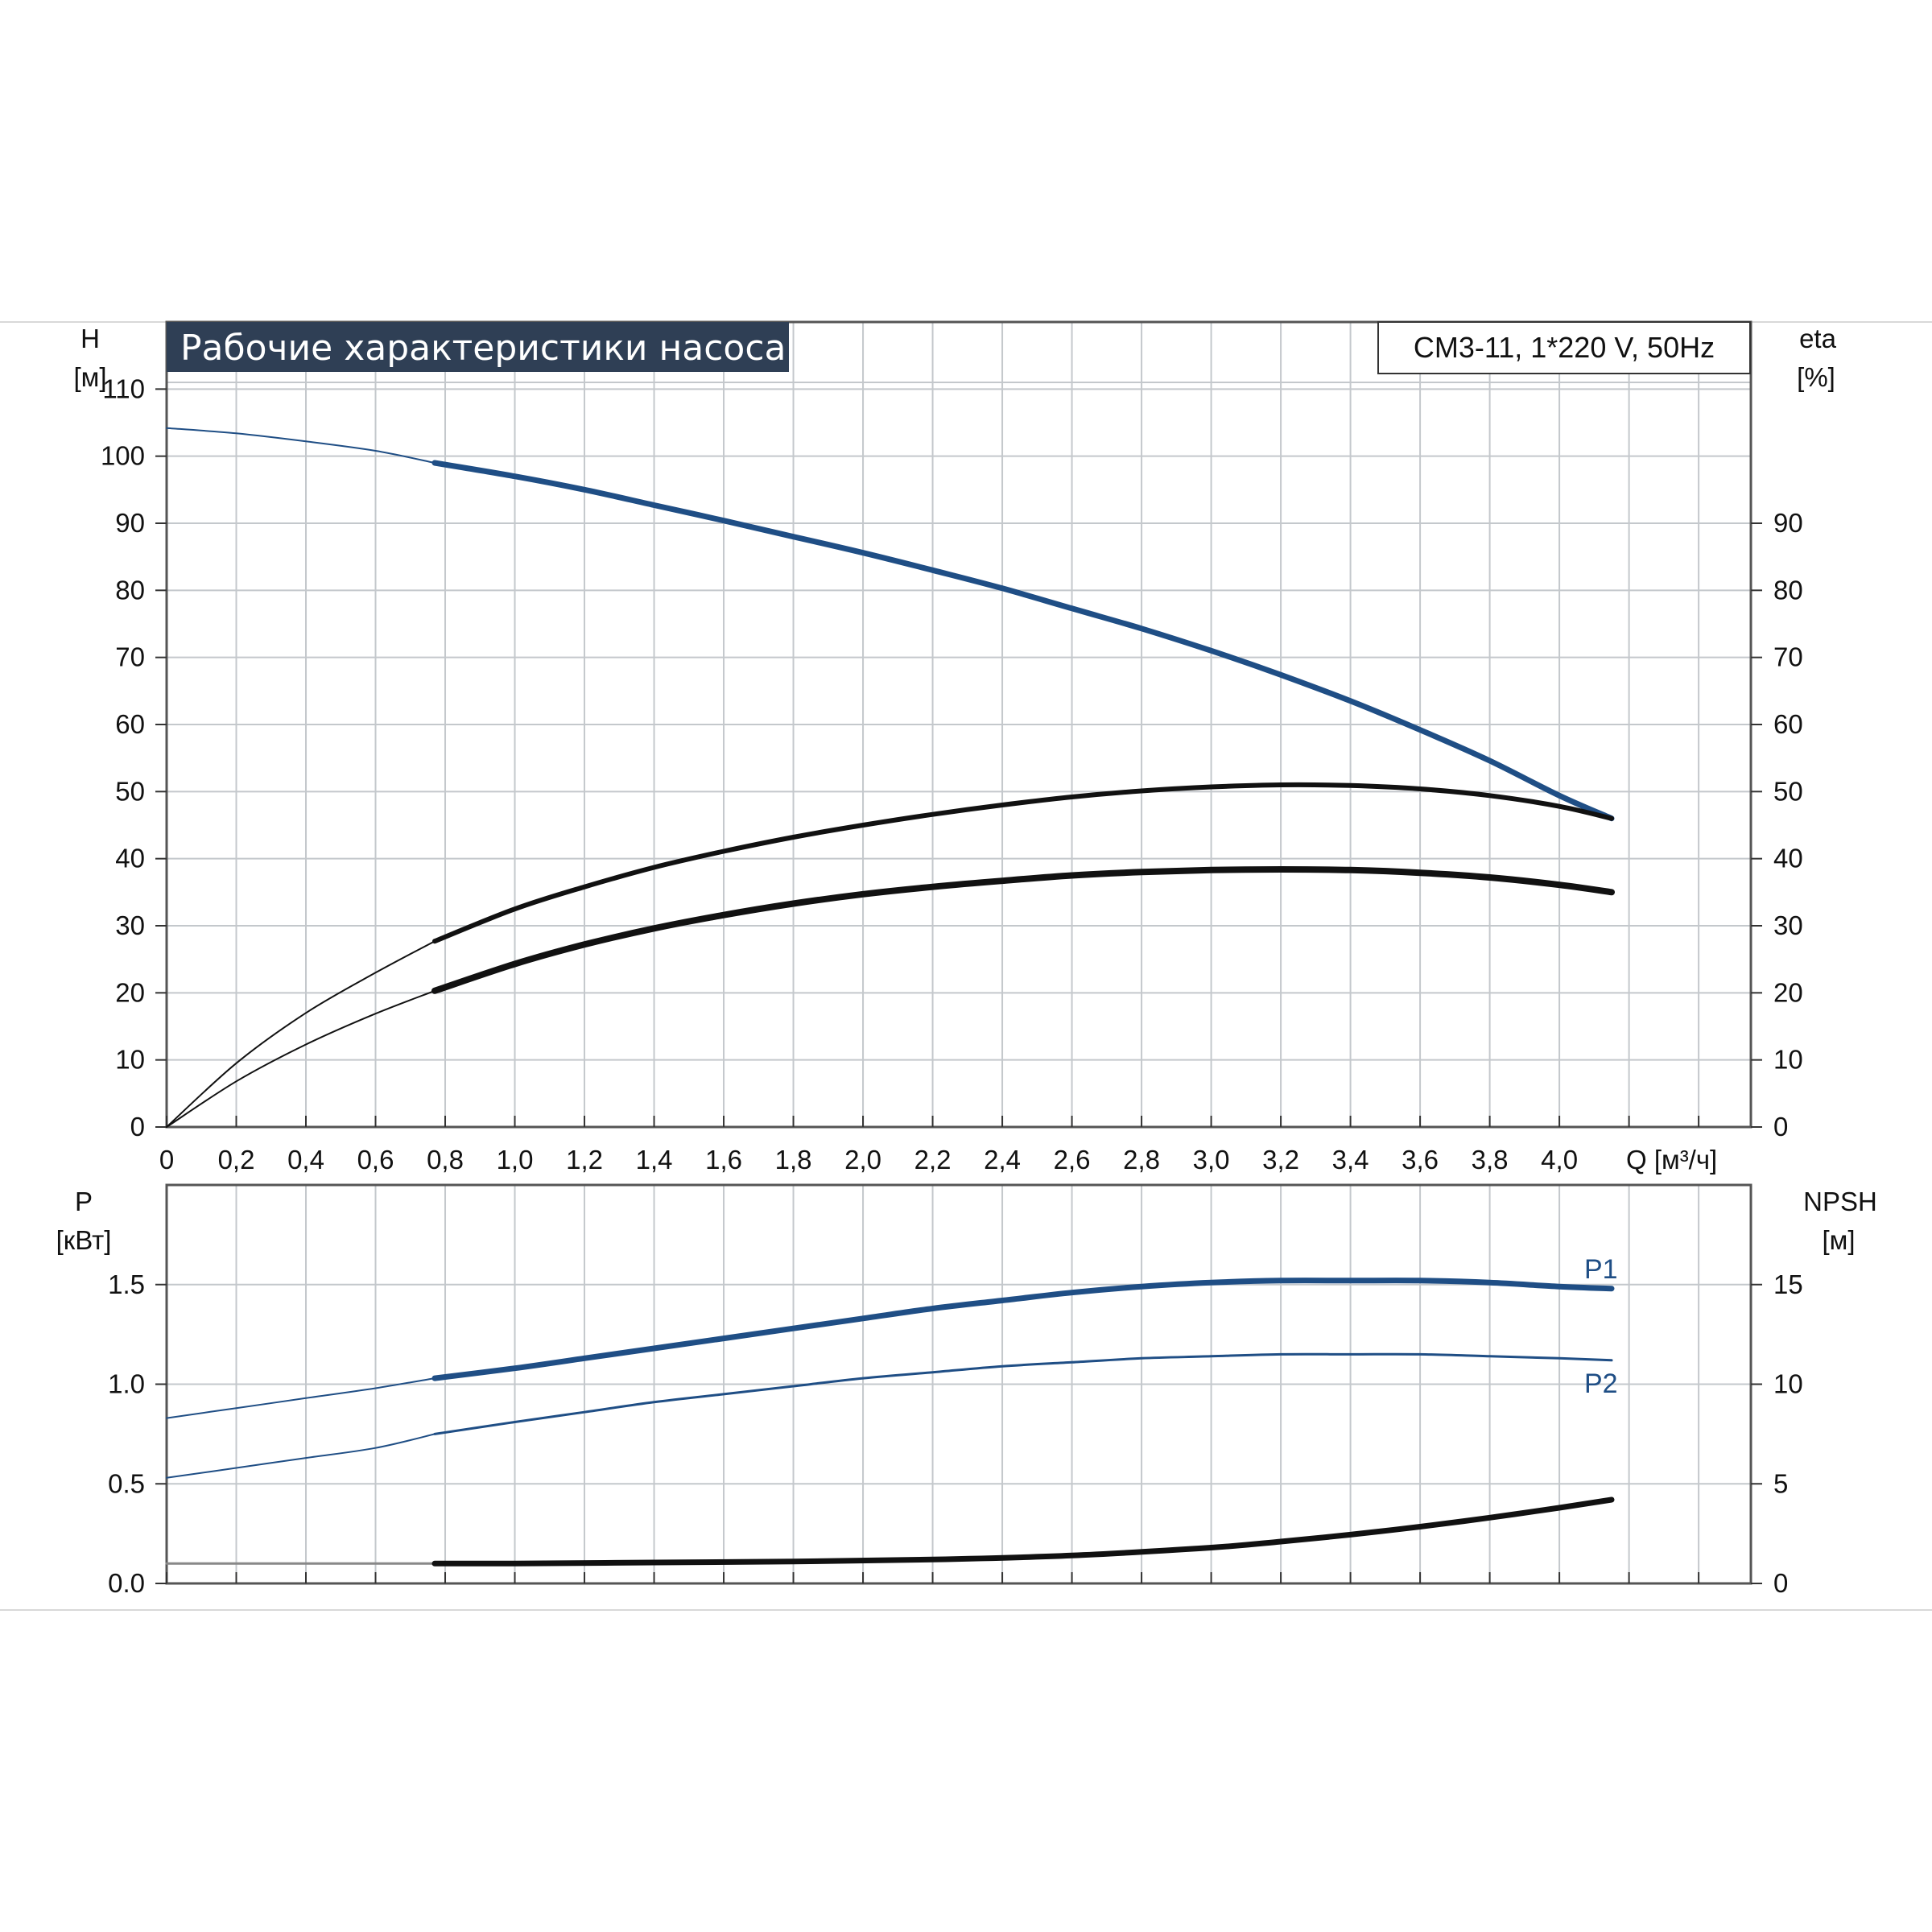 Image resolution: width=1932 pixels, height=1932 pixels. I want to click on efficiency-curve-pump-extension, so click(301, 1034).